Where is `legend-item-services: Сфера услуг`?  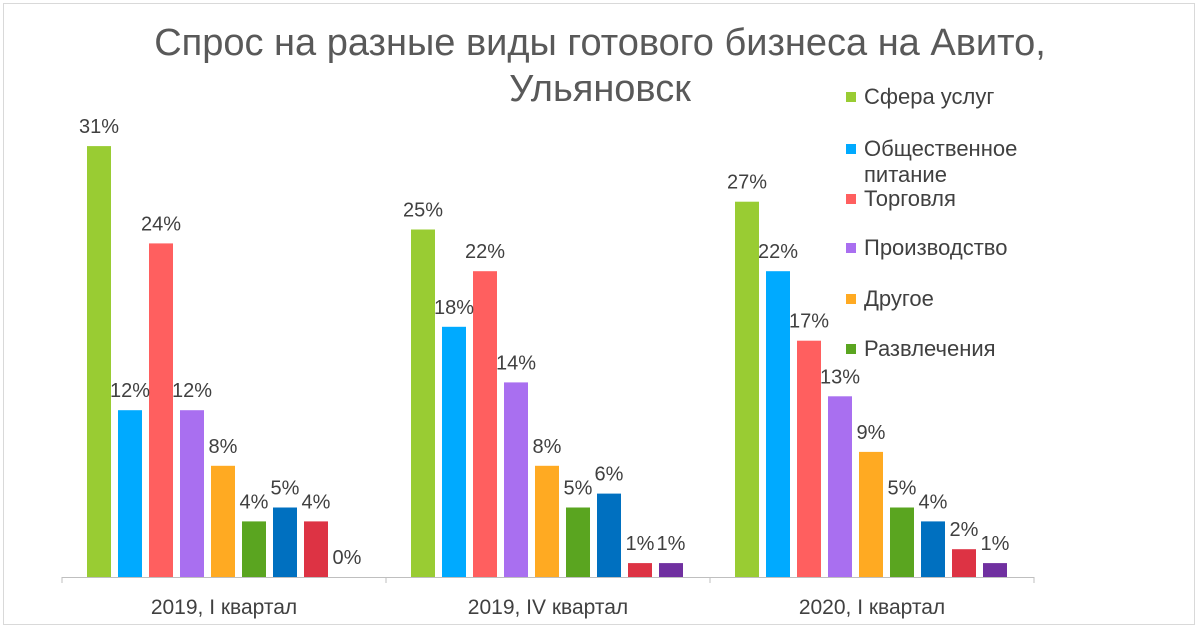
legend-item-services: Сфера услуг is located at coordinates (950, 97).